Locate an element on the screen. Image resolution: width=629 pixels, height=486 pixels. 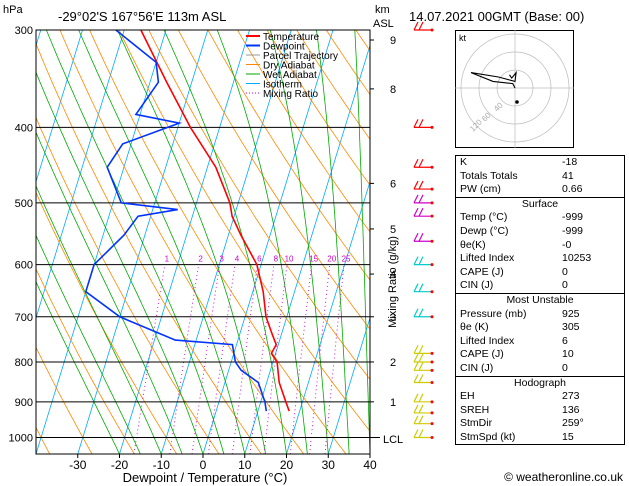
most-unstable-value: 305 is located at coordinates (571, 327).